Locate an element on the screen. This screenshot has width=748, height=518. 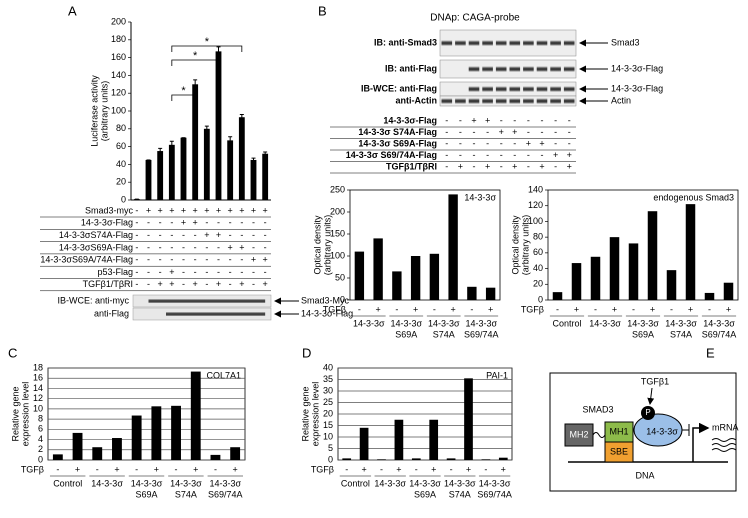
product-label: mRNA is located at coordinates (725, 427).